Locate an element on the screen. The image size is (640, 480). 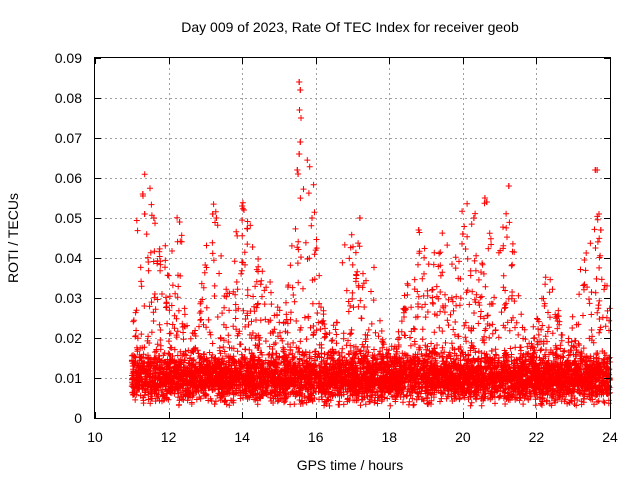
y-tick-label: 0 is located at coordinates (78, 418).